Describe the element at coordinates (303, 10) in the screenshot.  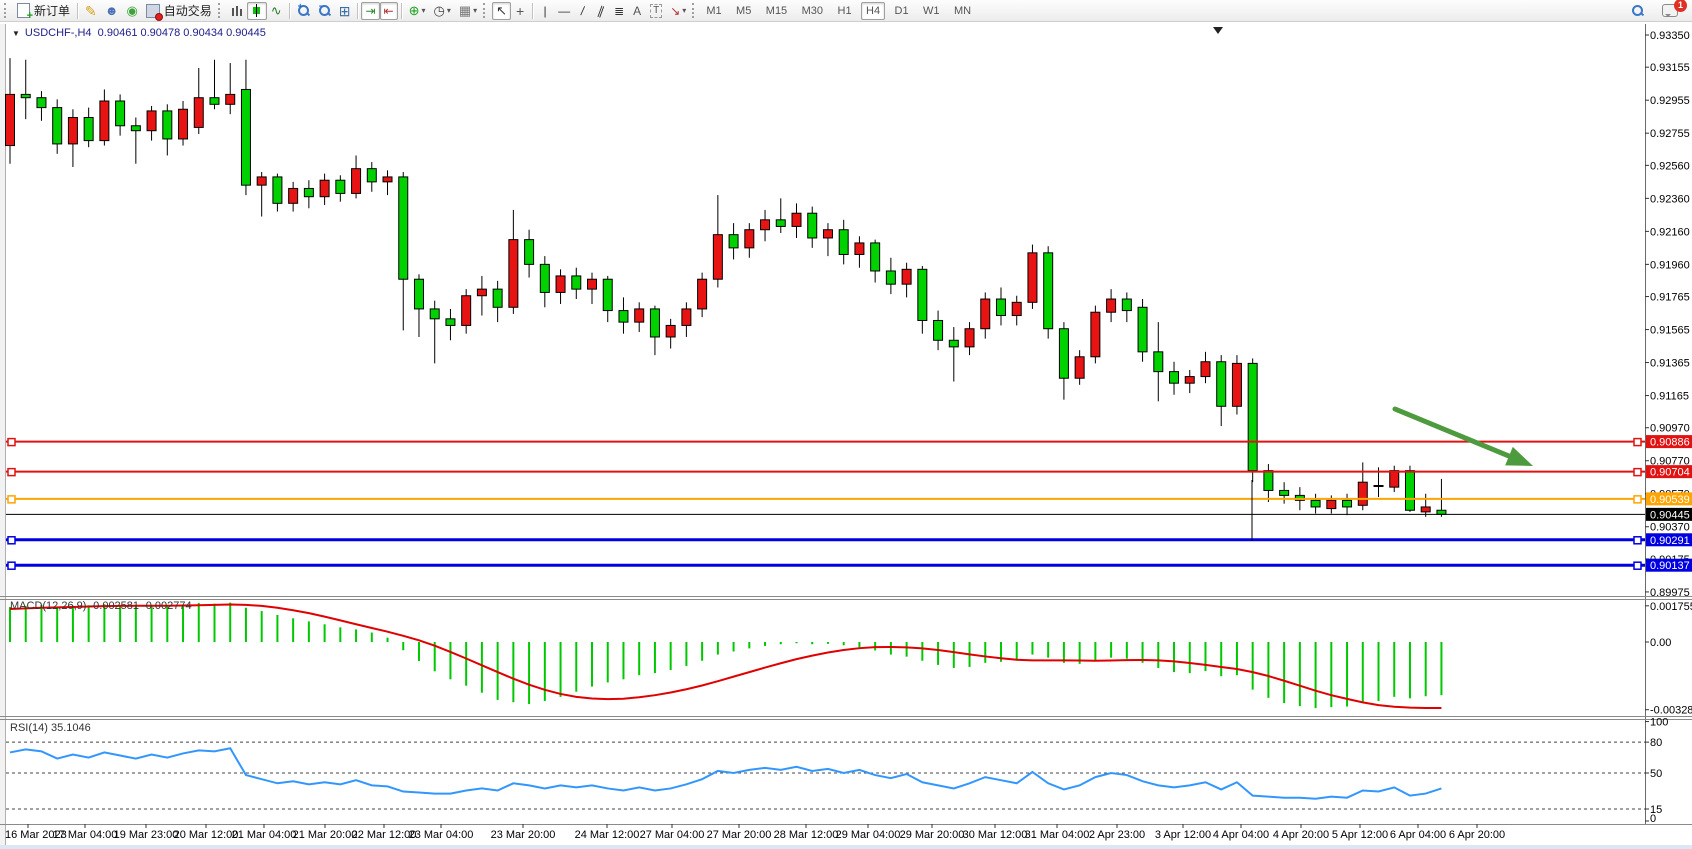
I see `zoom-in-button: +` at that location.